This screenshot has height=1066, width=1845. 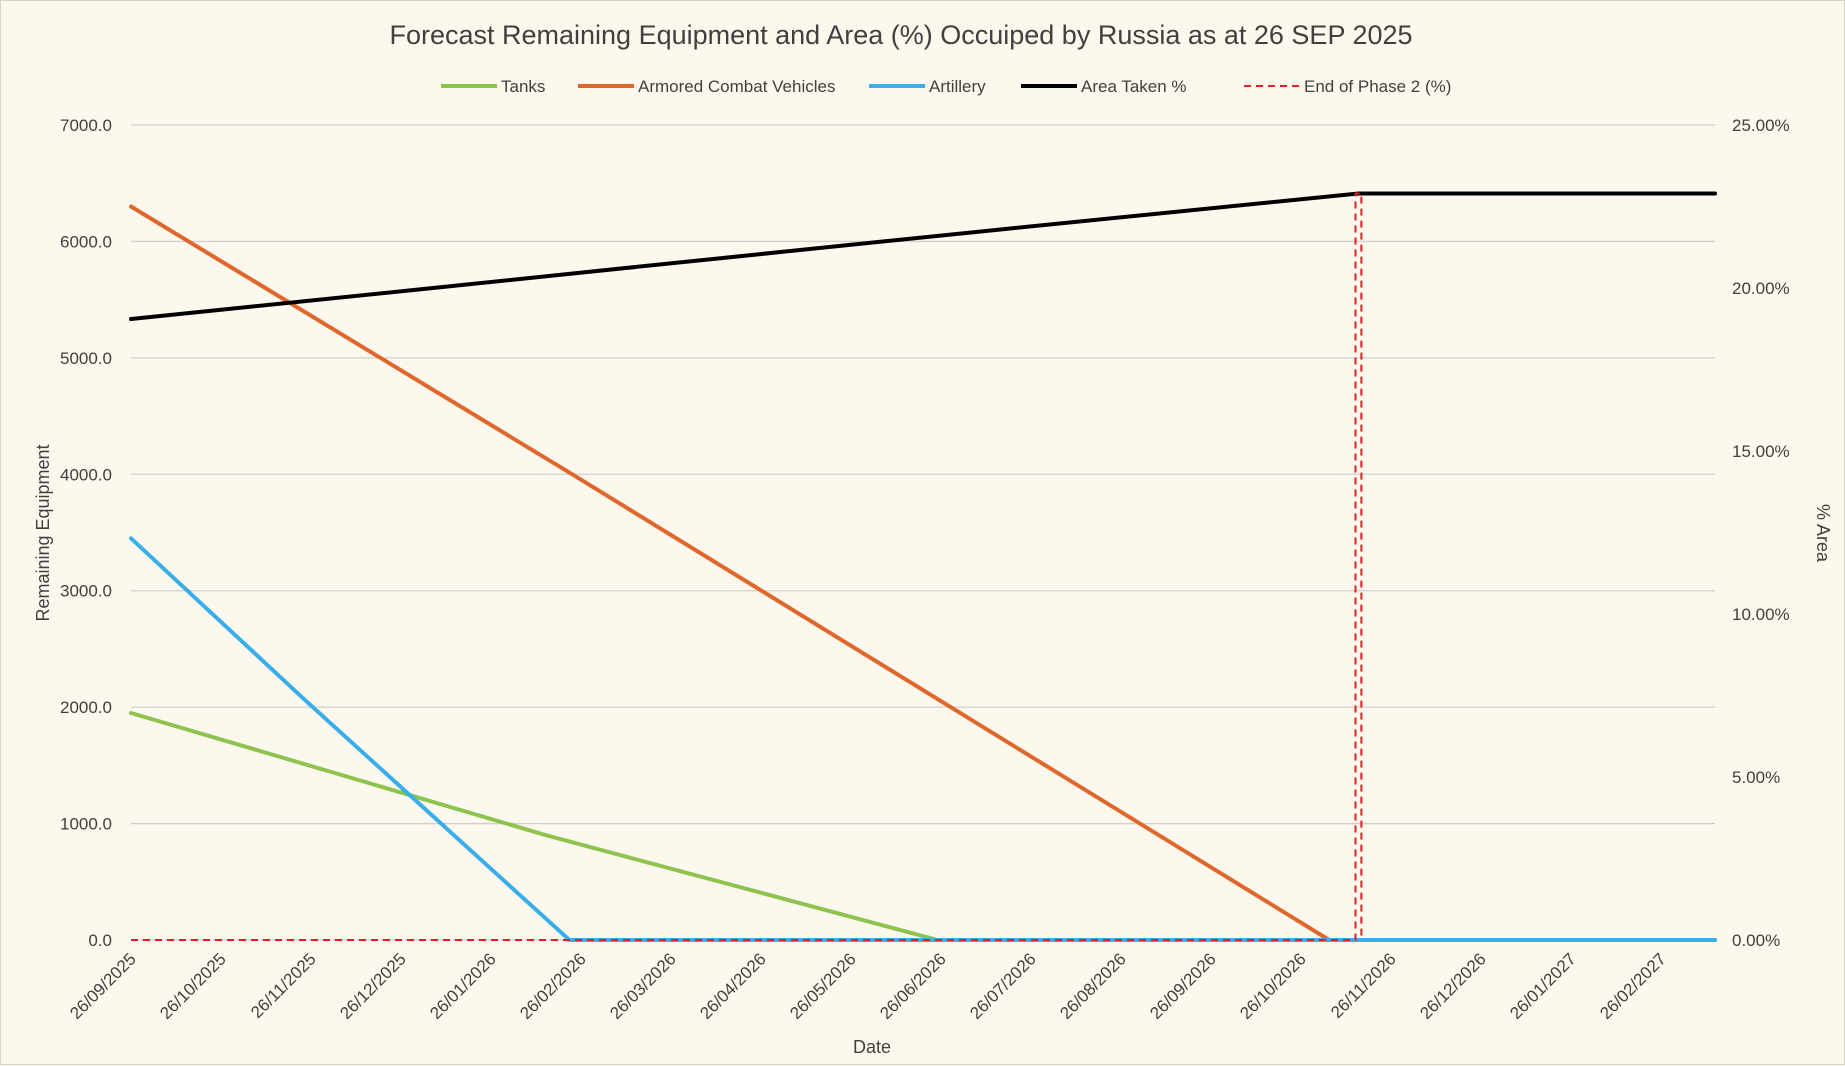 What do you see at coordinates (1183, 986) in the screenshot?
I see `x-tick-label: 26/09/2026` at bounding box center [1183, 986].